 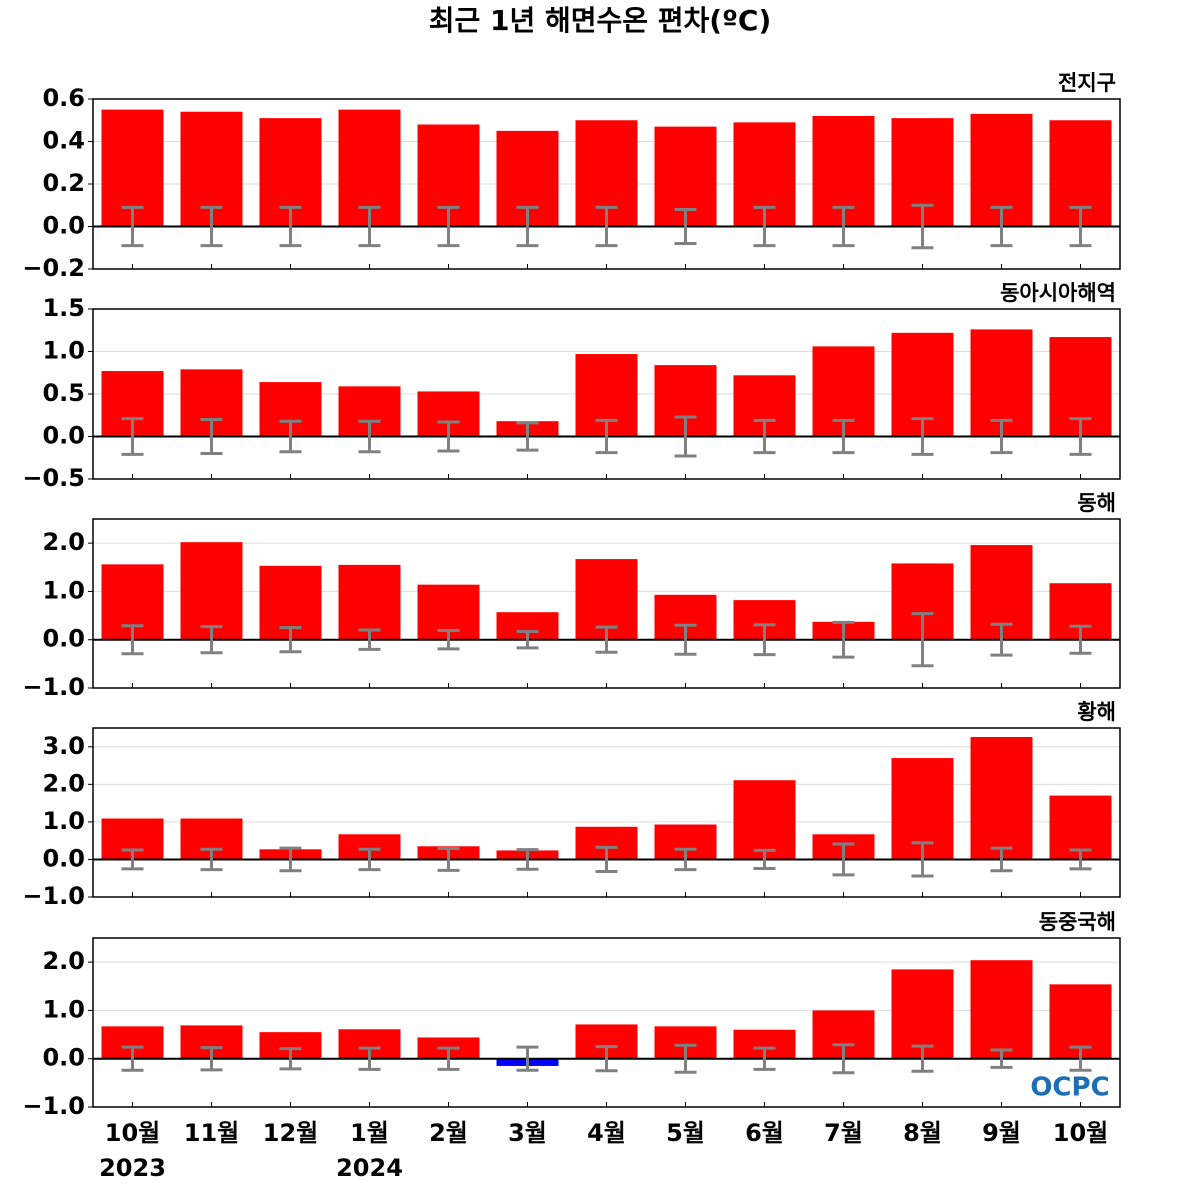 I want to click on panel-title: 동아시아해역, so click(x=1058, y=293).